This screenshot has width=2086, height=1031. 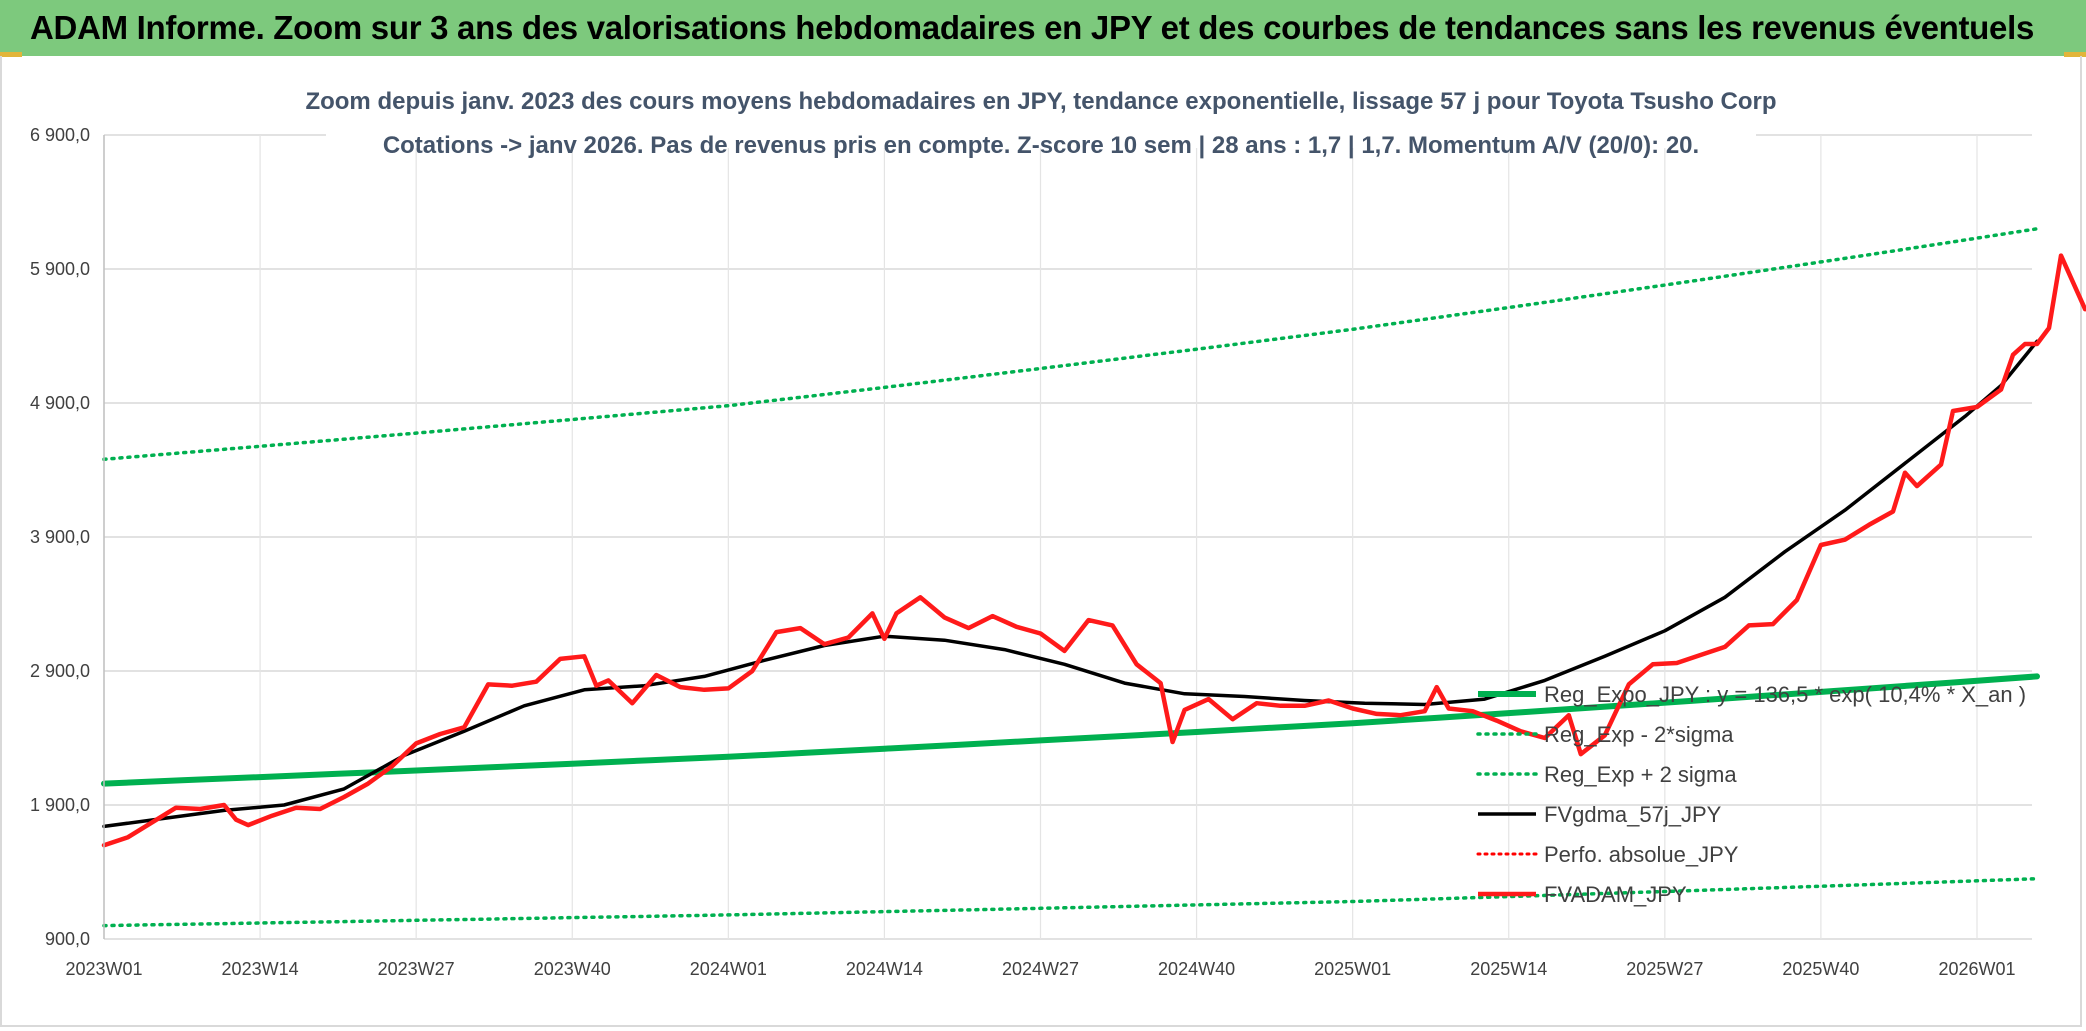 What do you see at coordinates (1664, 969) in the screenshot?
I see `x-tick-label: 2025W27` at bounding box center [1664, 969].